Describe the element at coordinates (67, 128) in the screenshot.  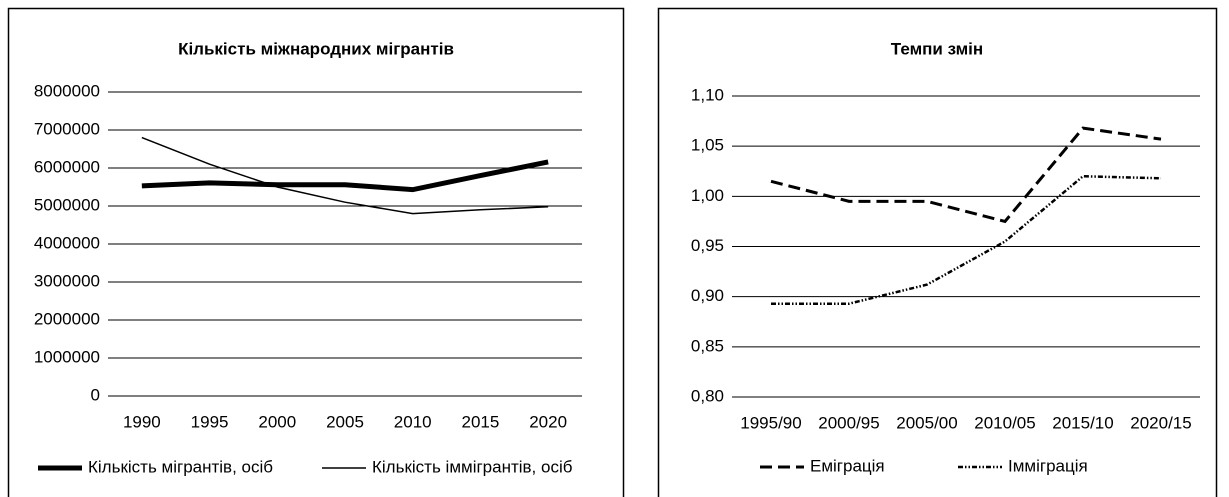
I see `y-tick-label: 7000000` at that location.